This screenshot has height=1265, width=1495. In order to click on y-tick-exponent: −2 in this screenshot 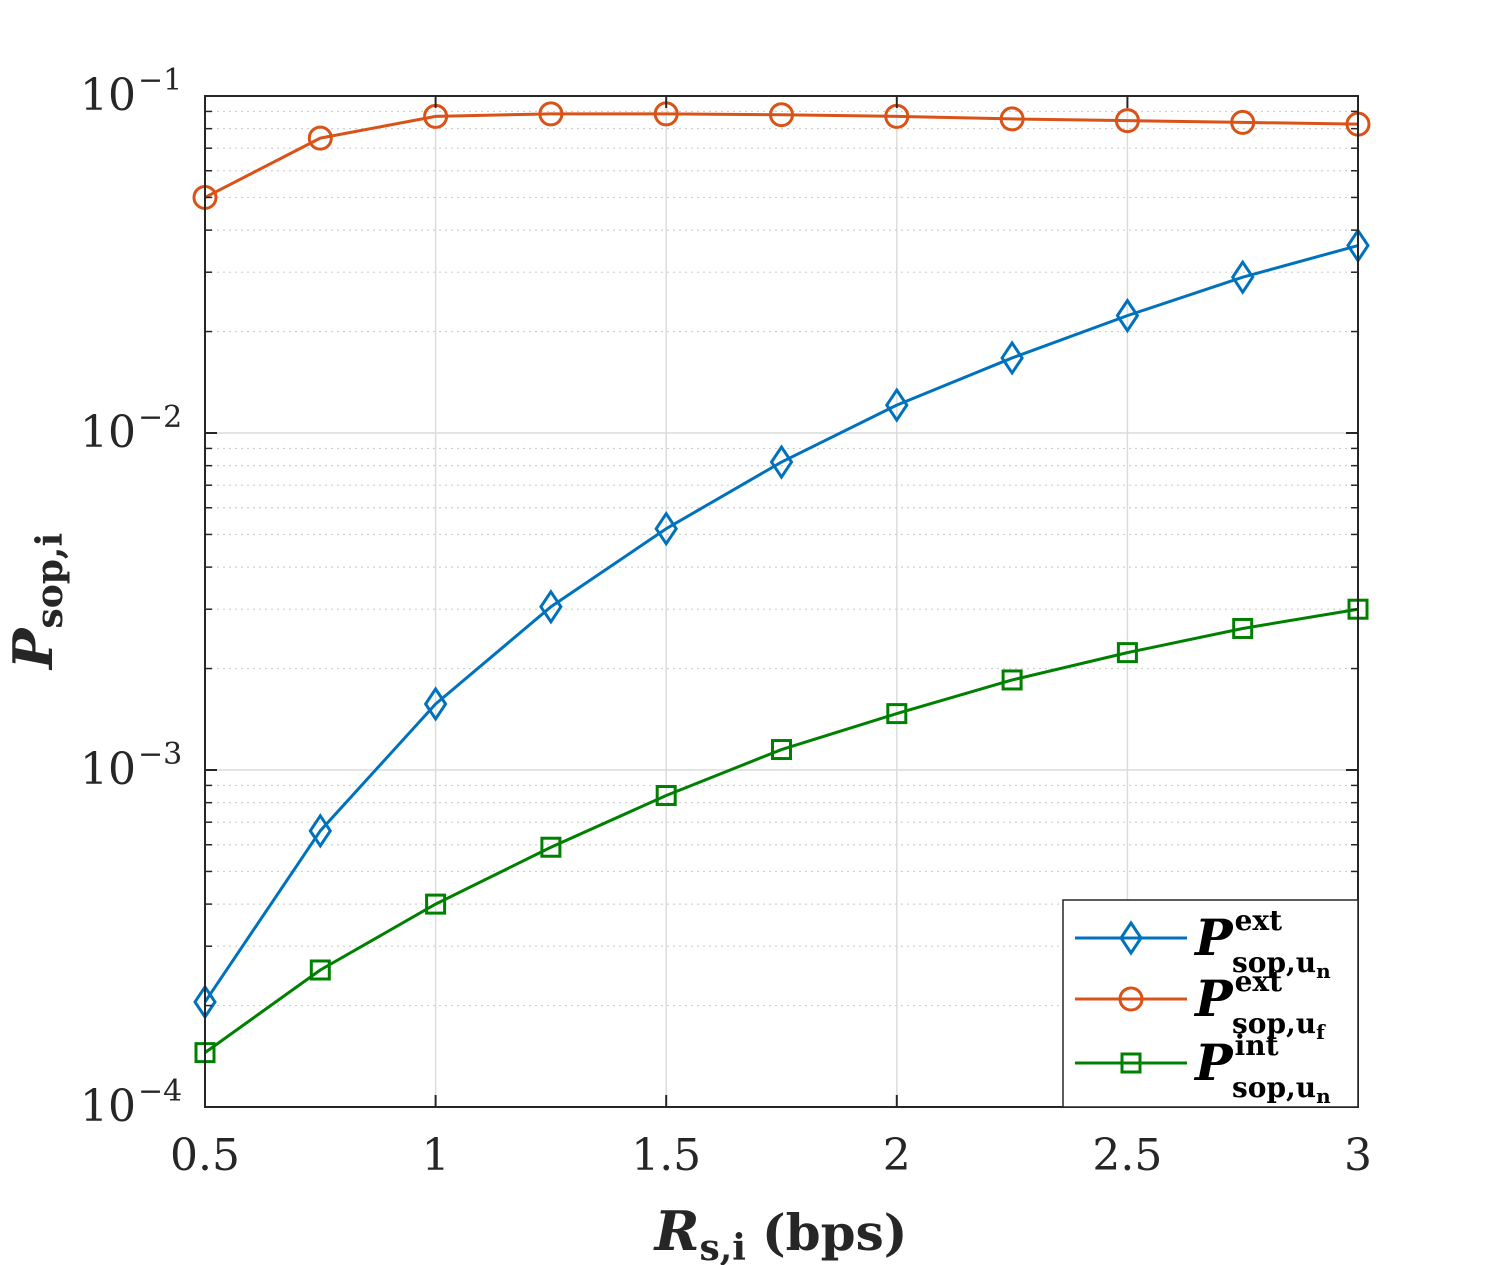, I will do `click(160, 417)`.